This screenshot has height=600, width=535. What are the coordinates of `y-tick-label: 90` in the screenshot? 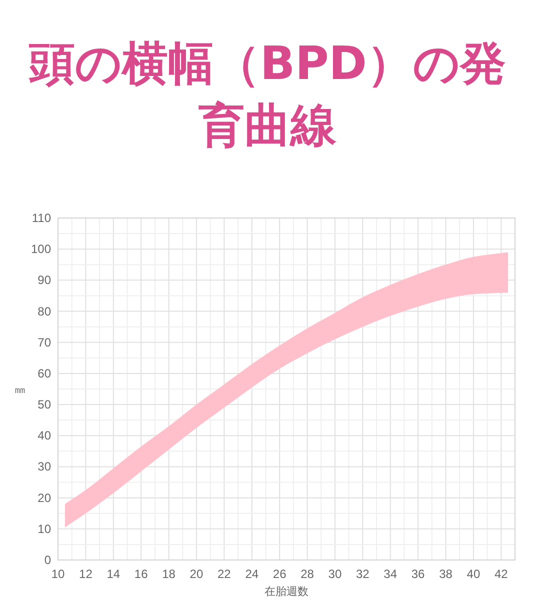 It's located at (45, 280).